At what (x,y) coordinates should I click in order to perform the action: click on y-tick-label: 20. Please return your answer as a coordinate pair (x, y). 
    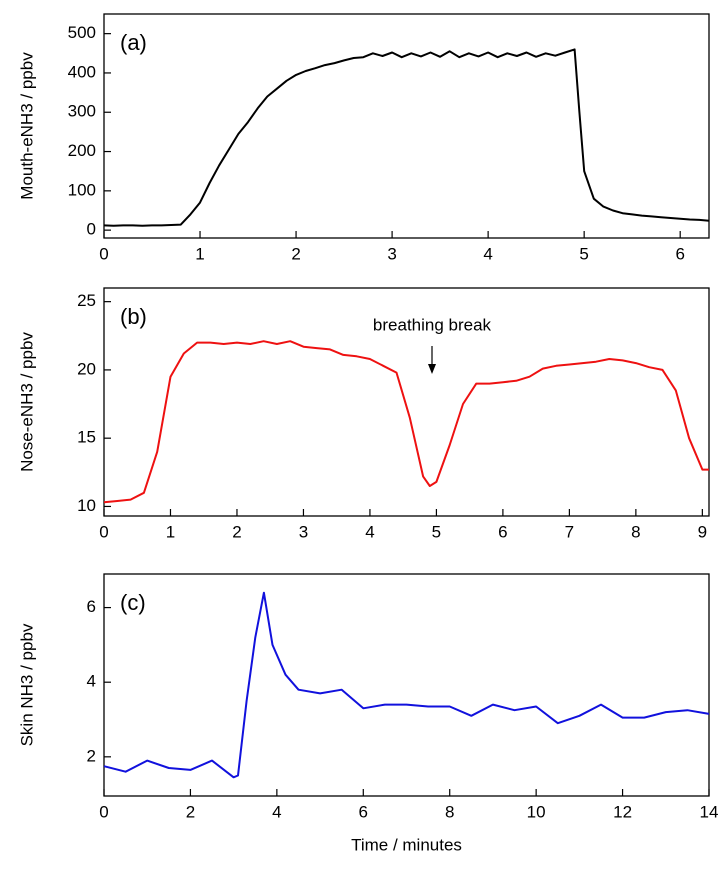
    Looking at the image, I should click on (86, 368).